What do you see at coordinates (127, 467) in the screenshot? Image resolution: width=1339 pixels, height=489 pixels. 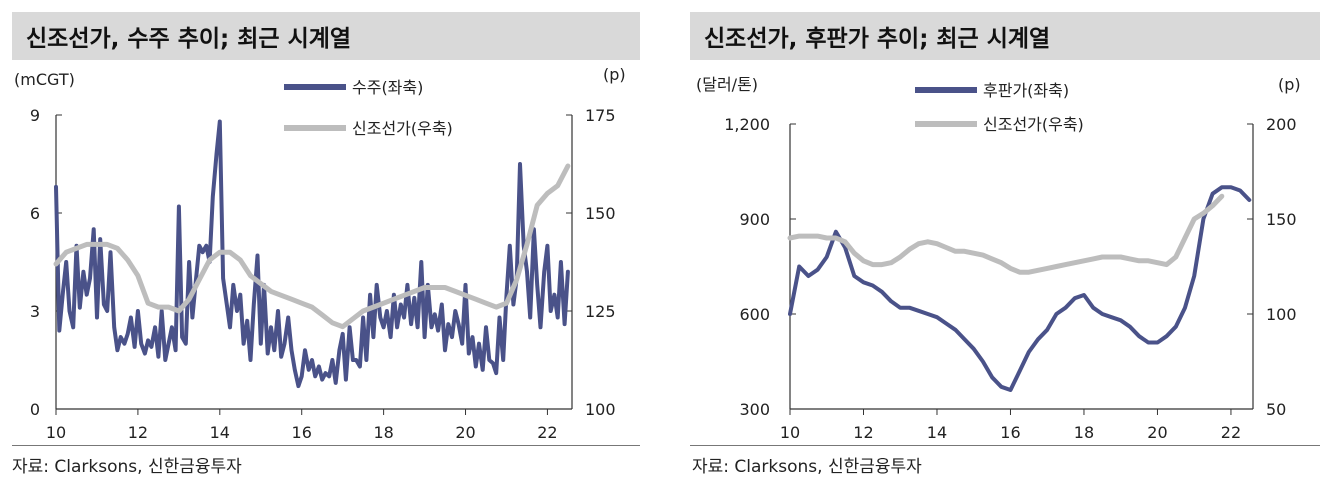 I see `left-source: 자료: Clarksons, 신한금융투자` at bounding box center [127, 467].